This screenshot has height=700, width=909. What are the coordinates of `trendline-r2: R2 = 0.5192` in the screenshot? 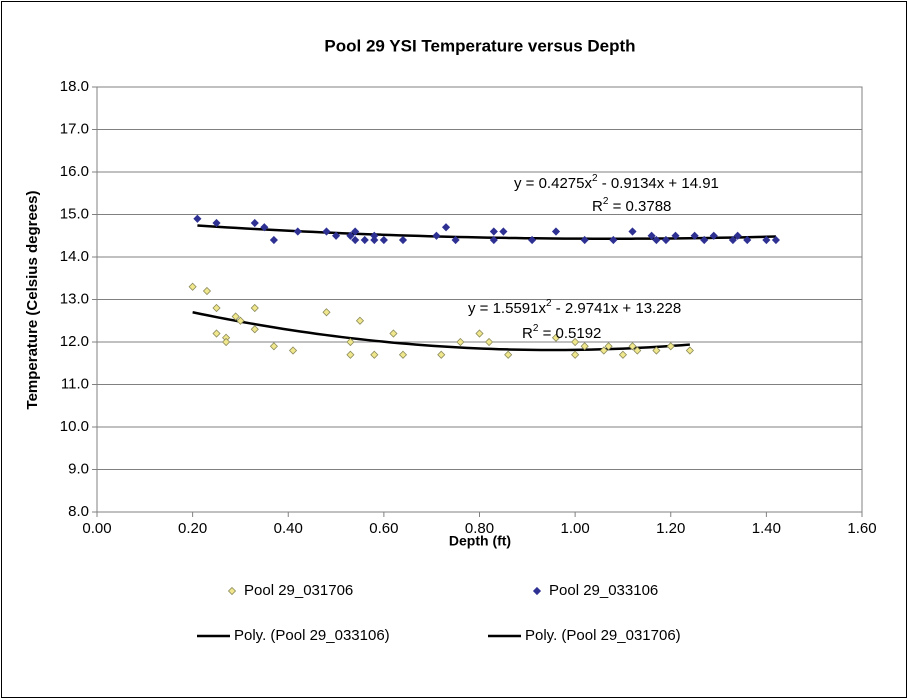 It's located at (561, 332).